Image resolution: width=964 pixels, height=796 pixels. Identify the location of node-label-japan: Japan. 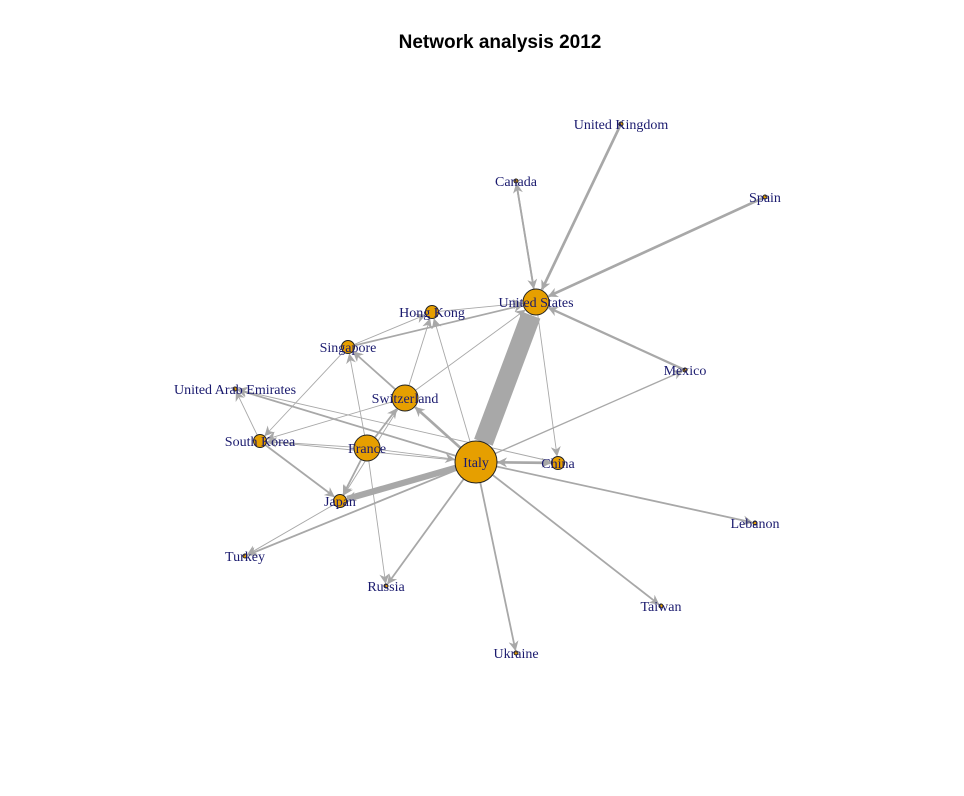
(340, 502).